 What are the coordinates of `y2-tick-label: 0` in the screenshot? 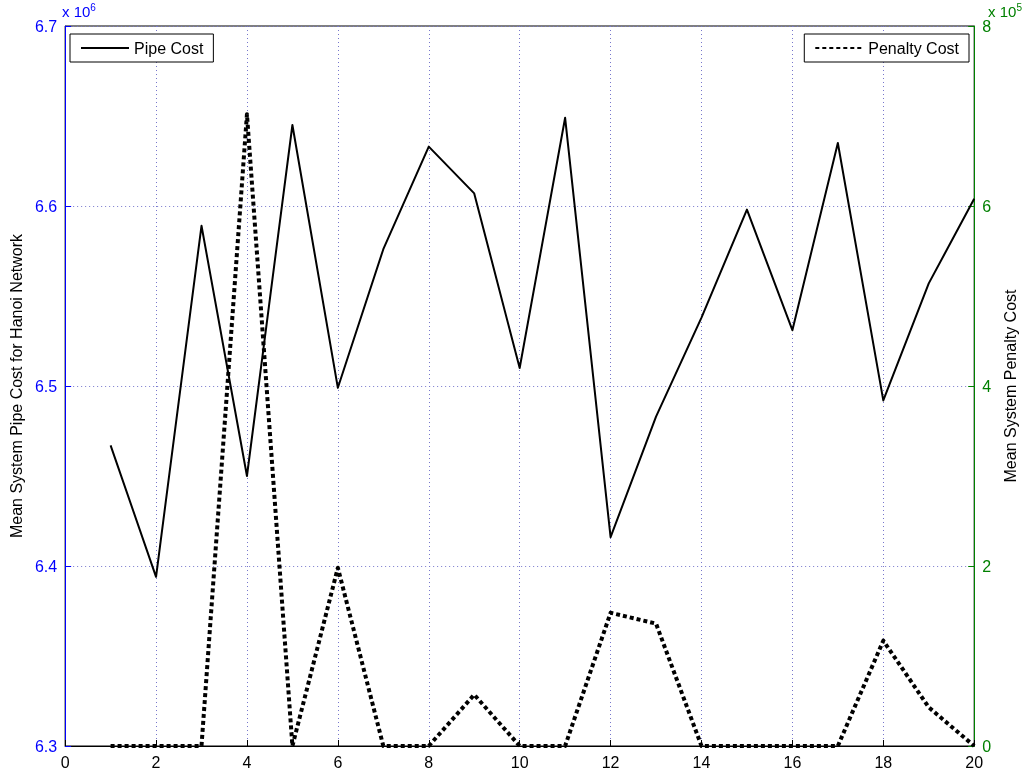 It's located at (987, 746).